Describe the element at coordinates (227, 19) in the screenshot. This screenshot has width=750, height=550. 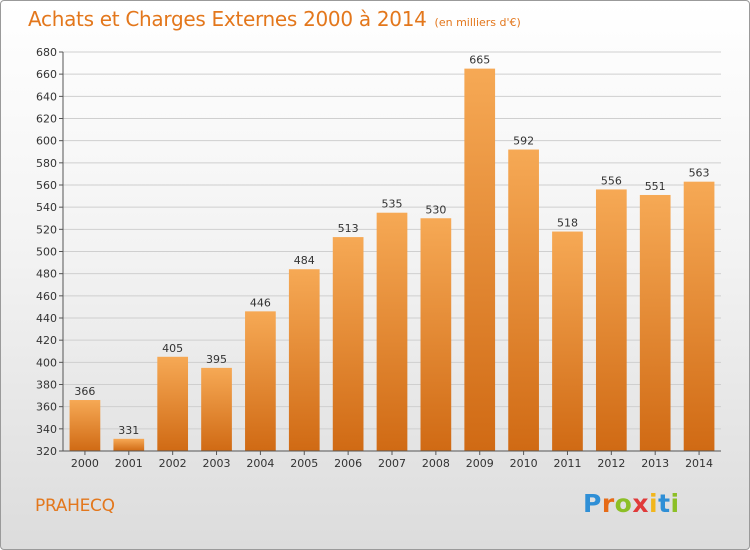
I see `title-text: Achats et Charges Externes 2000 à 2014` at that location.